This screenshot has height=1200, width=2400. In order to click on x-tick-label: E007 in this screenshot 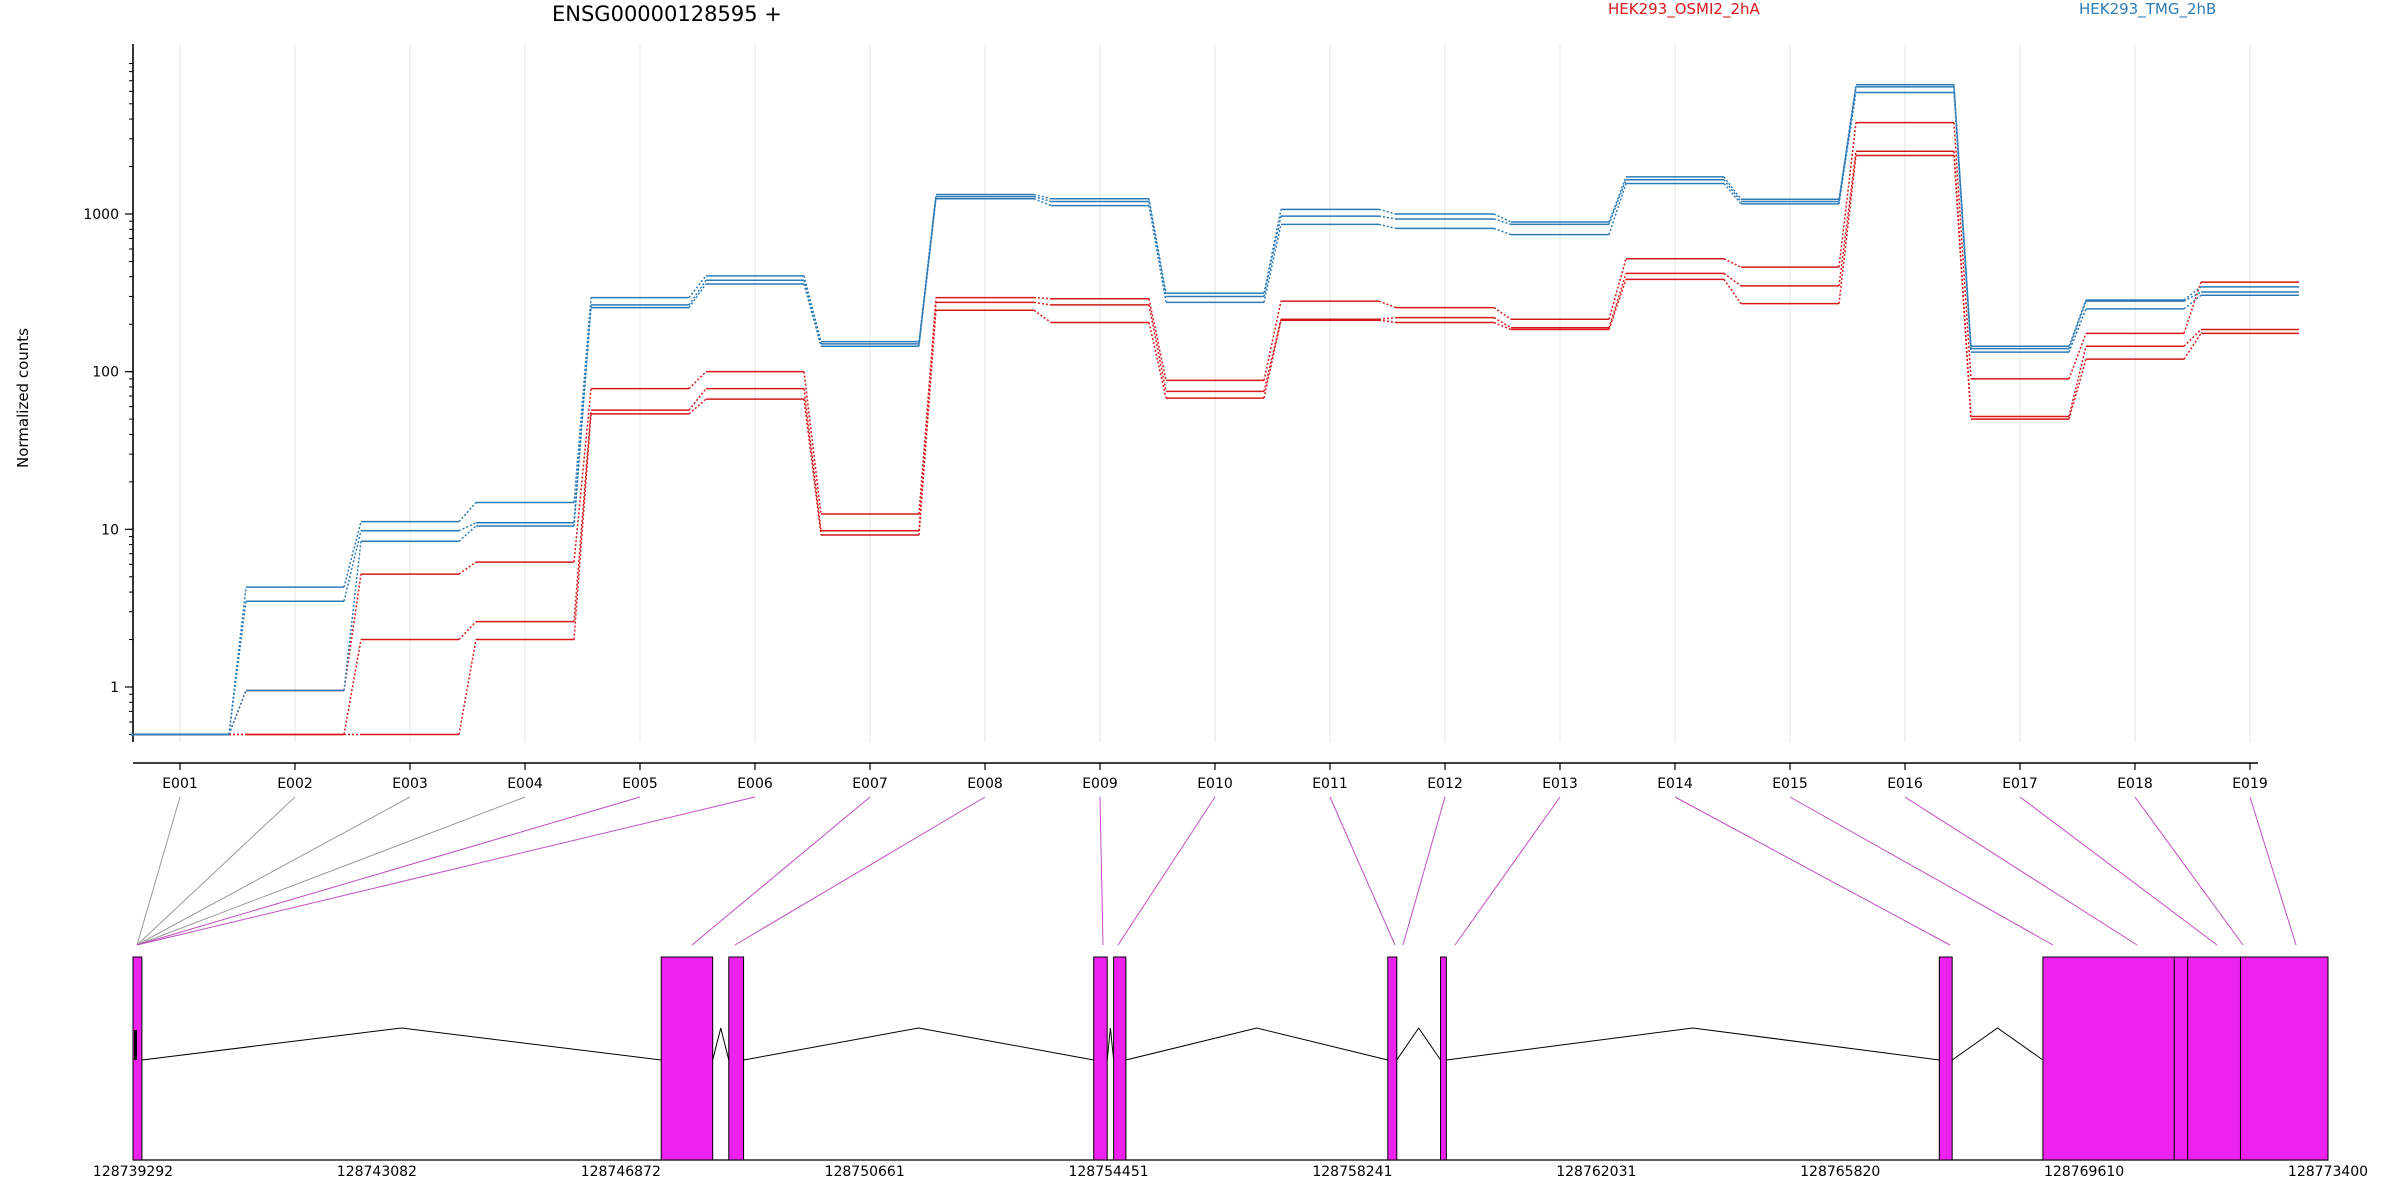, I will do `click(870, 784)`.